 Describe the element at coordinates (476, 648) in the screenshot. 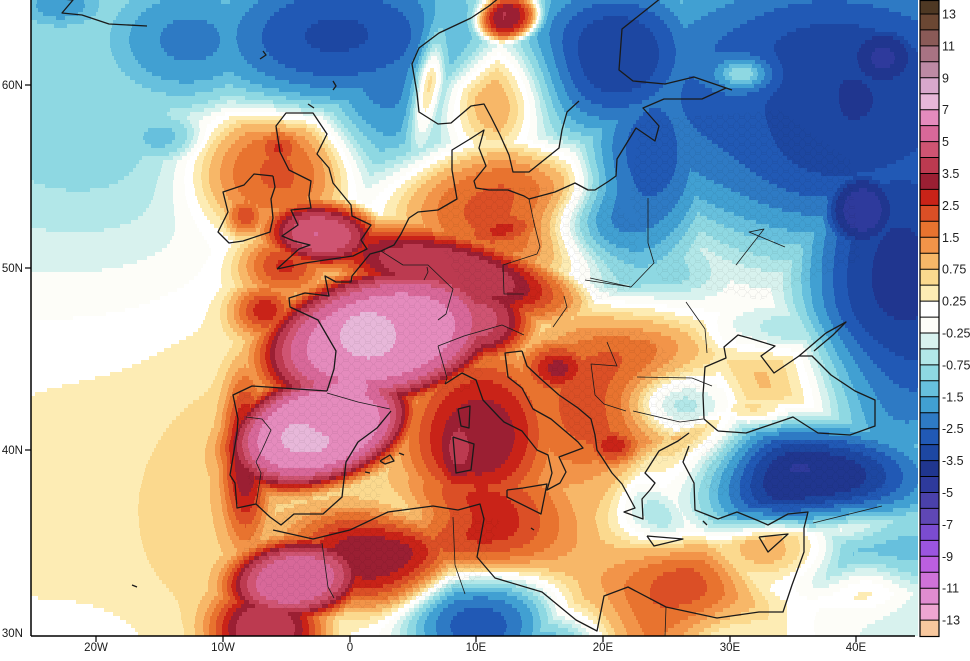

I see `svg-text: 10E` at that location.